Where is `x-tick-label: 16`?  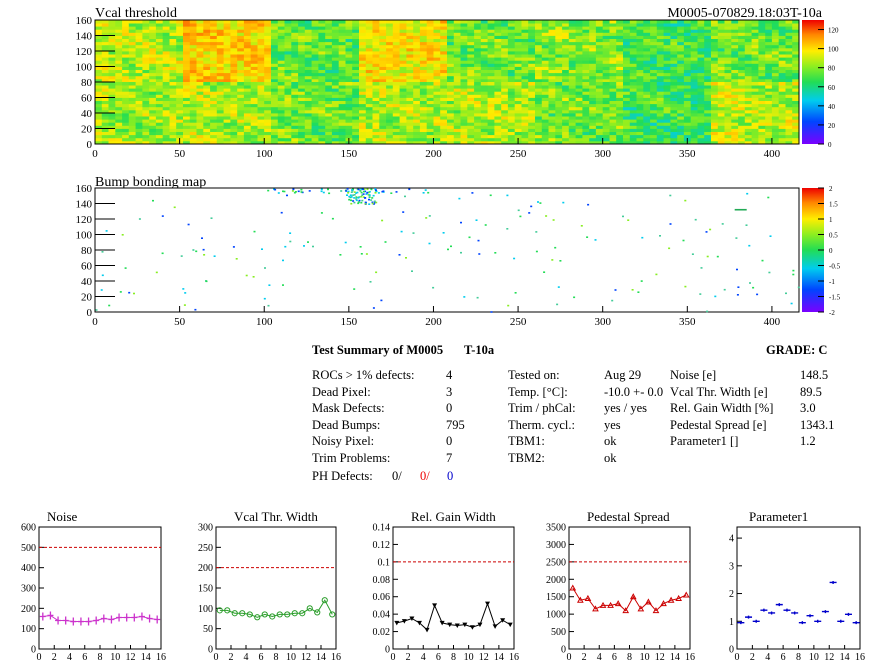 x-tick-label: 16 is located at coordinates (690, 657).